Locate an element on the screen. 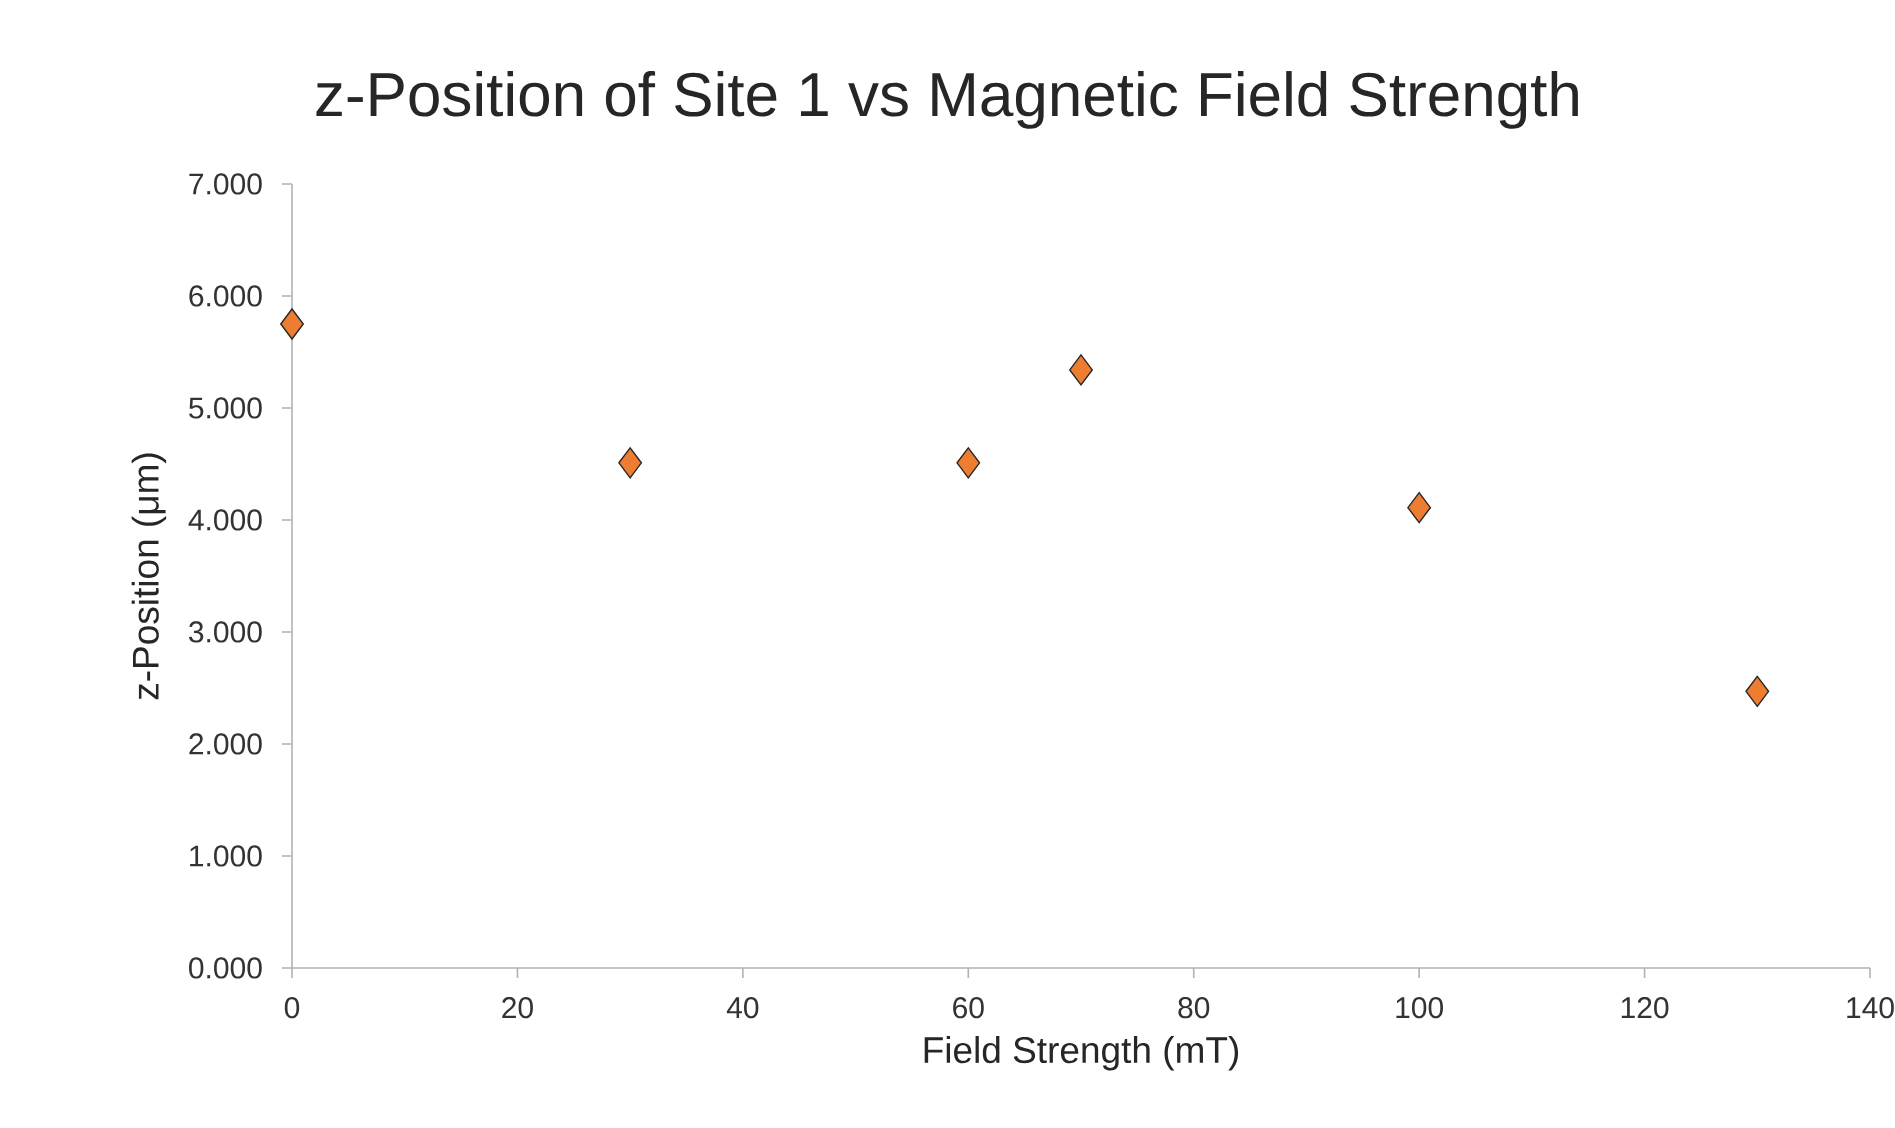 Image resolution: width=1895 pixels, height=1128 pixels. y-tick-label: 0.000 is located at coordinates (225, 968).